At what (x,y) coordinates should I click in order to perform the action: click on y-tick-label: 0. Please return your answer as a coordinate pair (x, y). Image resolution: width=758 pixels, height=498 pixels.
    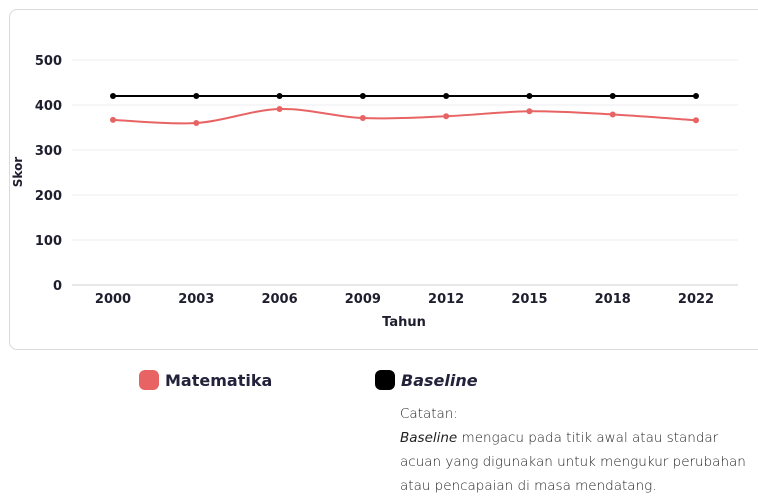
    Looking at the image, I should click on (57, 286).